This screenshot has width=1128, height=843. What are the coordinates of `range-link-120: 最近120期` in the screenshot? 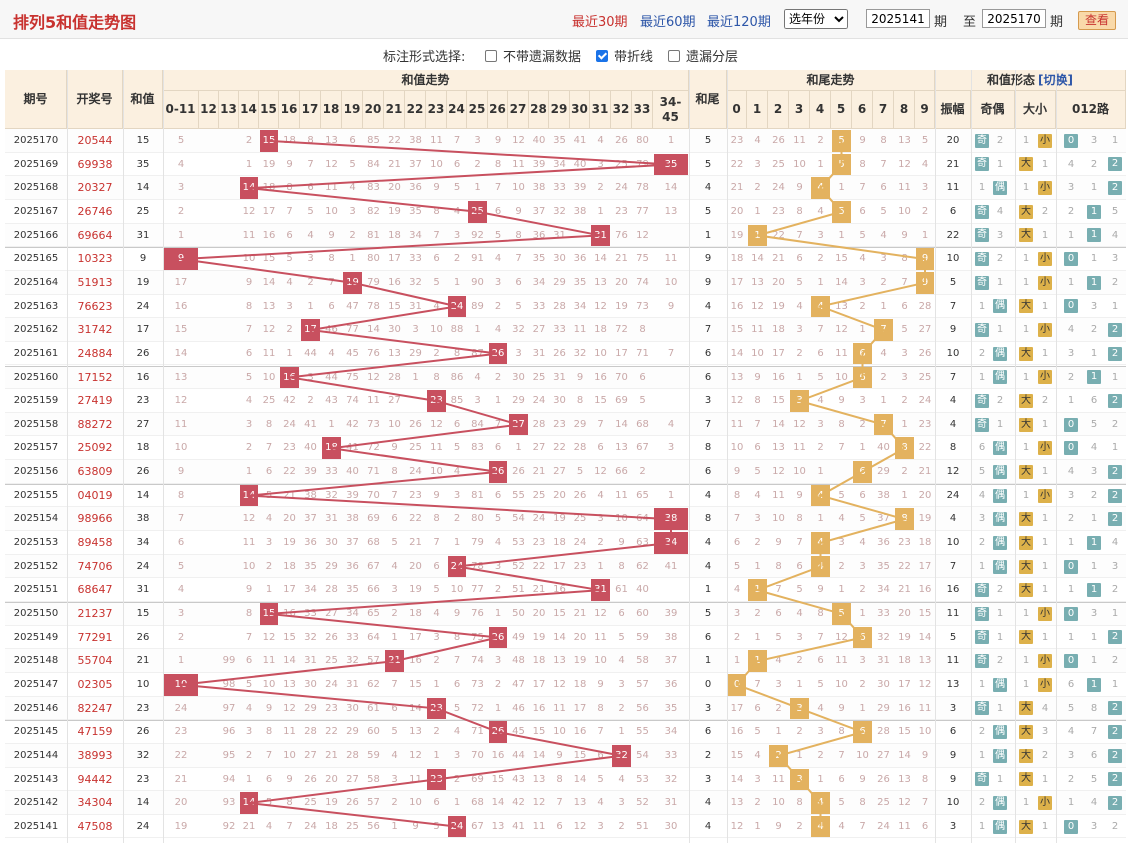 It's located at (739, 22).